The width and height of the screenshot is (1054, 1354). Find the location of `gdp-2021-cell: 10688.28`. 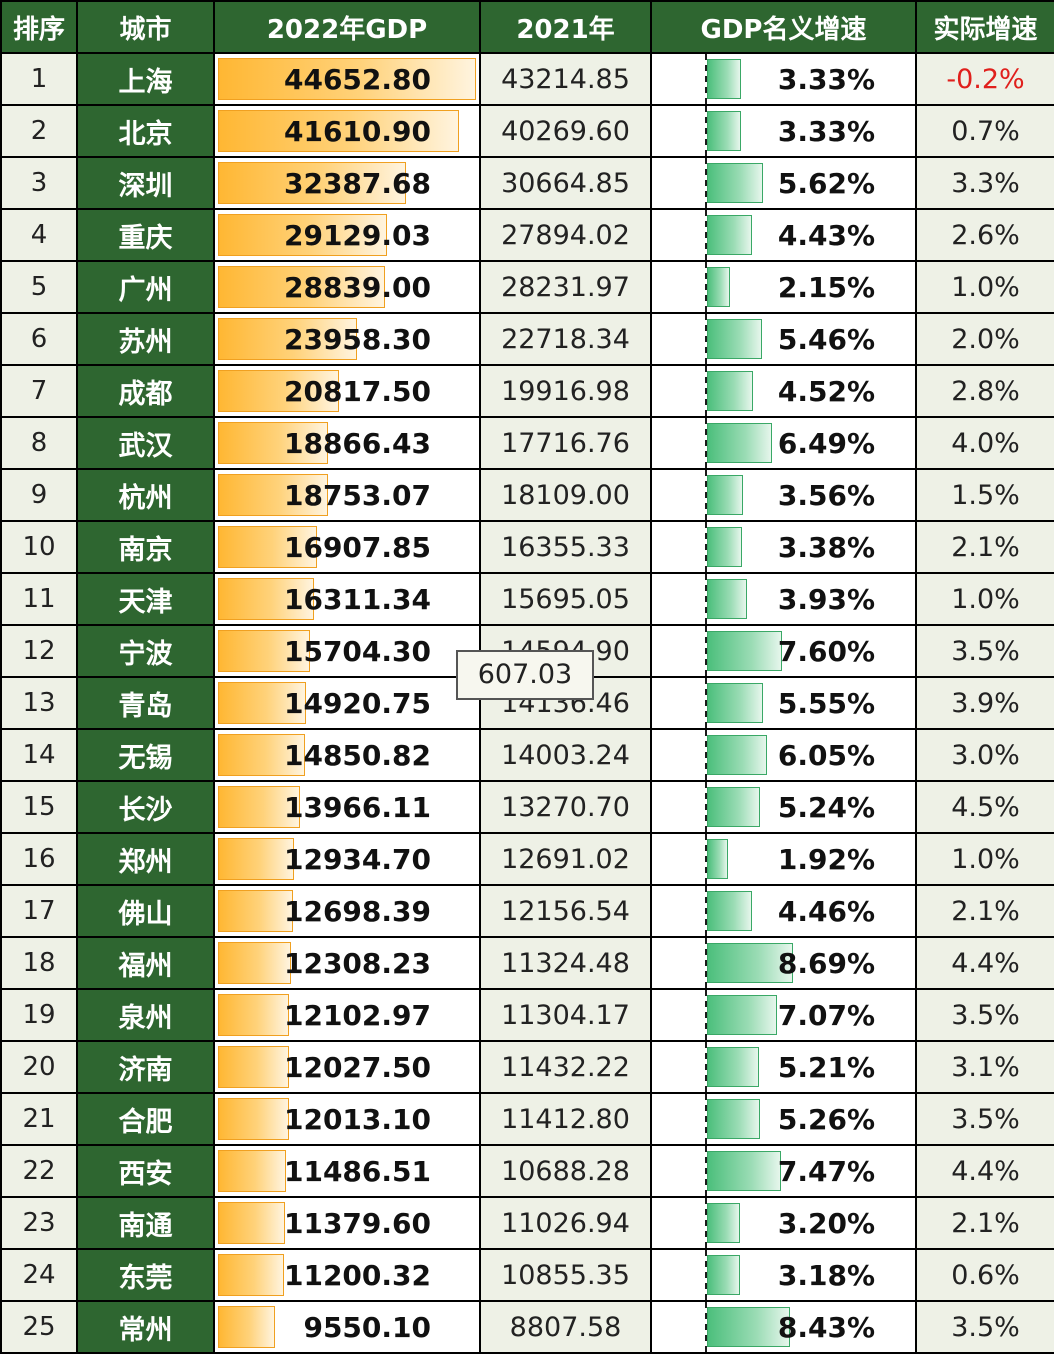

gdp-2021-cell: 10688.28 is located at coordinates (565, 1171).